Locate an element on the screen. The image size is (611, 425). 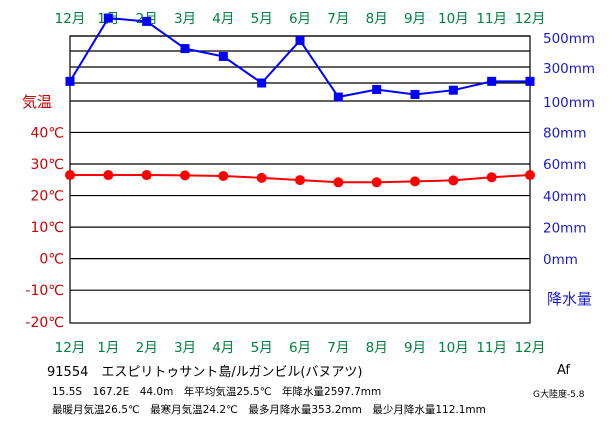
precipitation-tick-label: 20mm is located at coordinates (564, 228).